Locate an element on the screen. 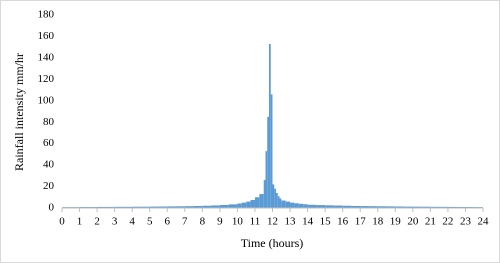 The width and height of the screenshot is (500, 263). y-tick-label: 80 is located at coordinates (49, 122).